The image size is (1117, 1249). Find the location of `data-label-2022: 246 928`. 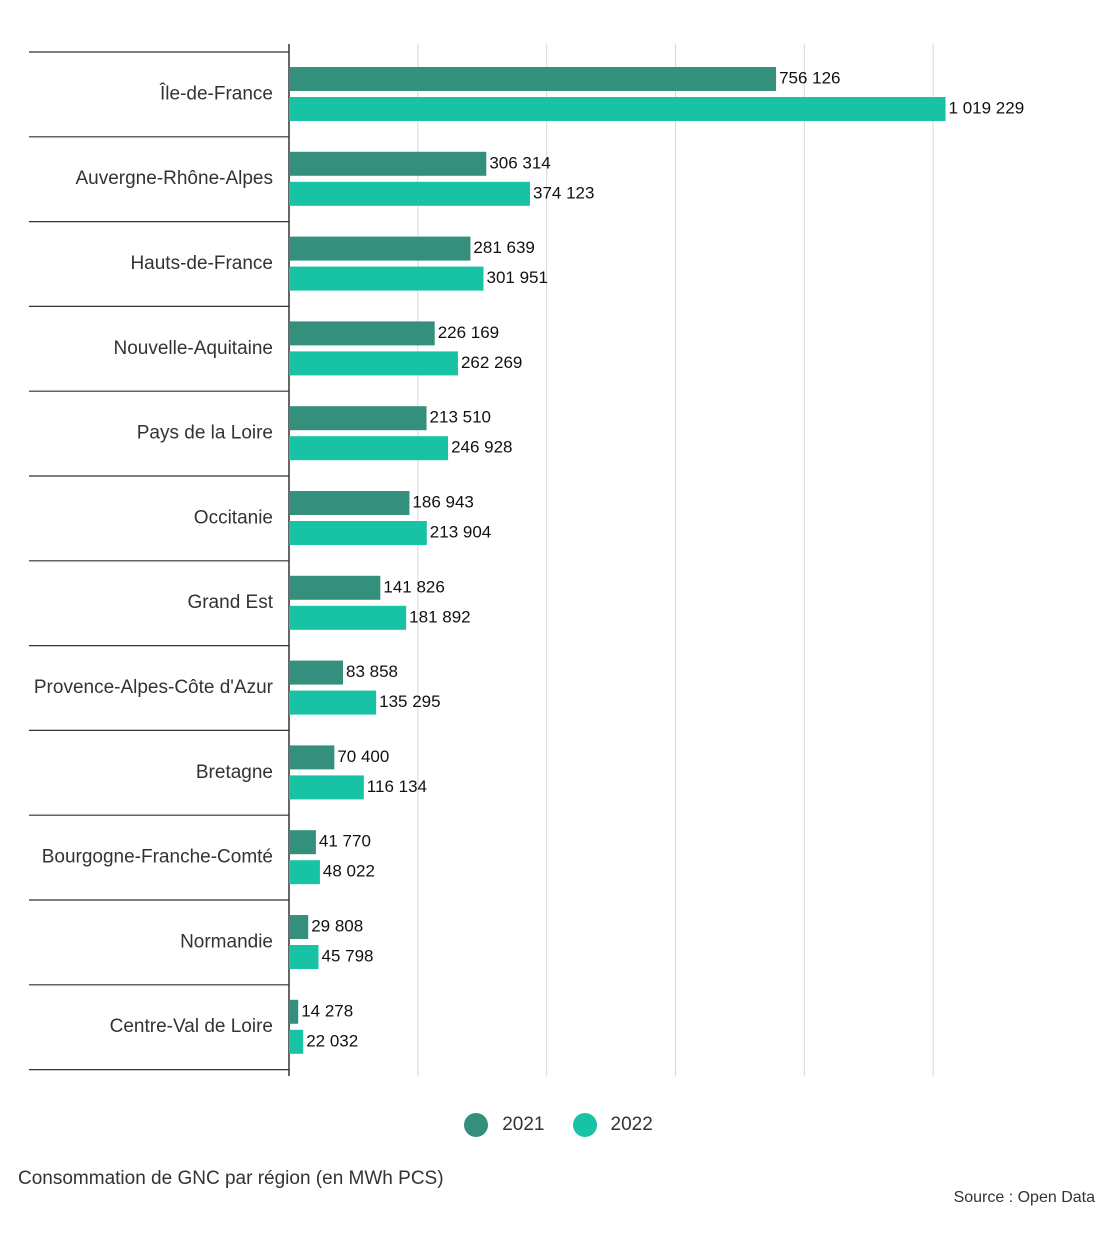

data-label-2022: 246 928 is located at coordinates (481, 447).